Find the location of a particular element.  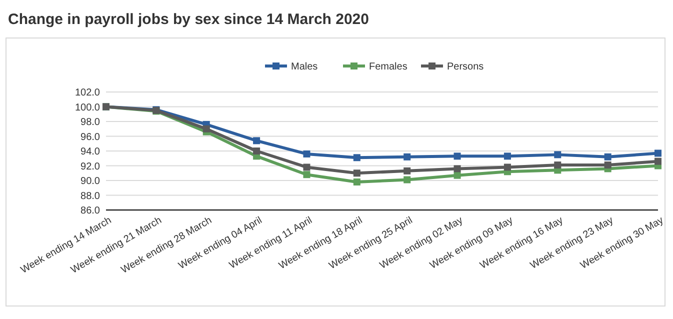

y-tick-label: 100.0 is located at coordinates (87, 108).